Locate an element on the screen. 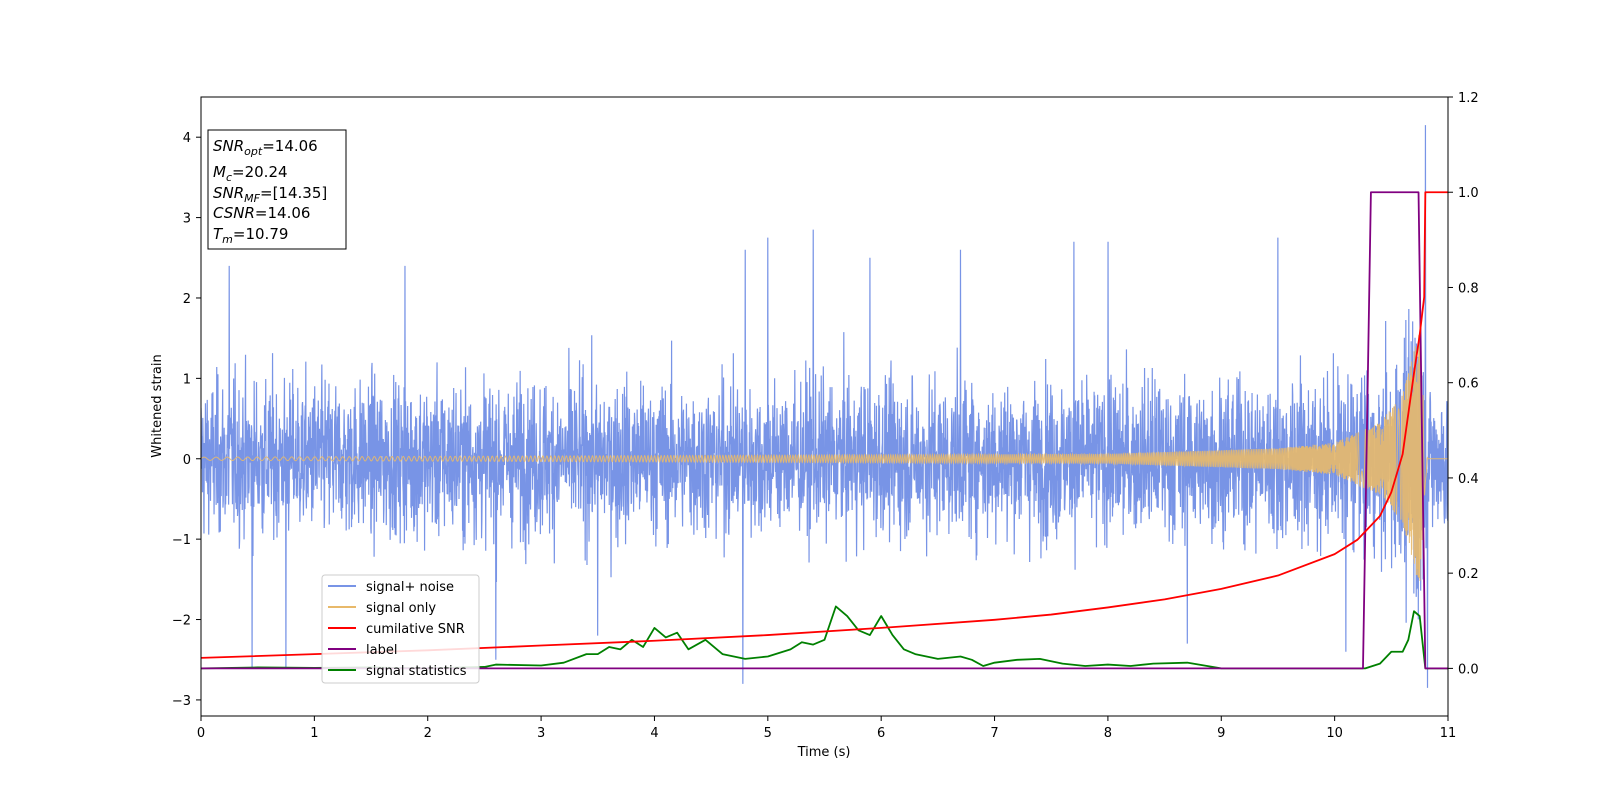  x-tick-label: 2 is located at coordinates (428, 733).